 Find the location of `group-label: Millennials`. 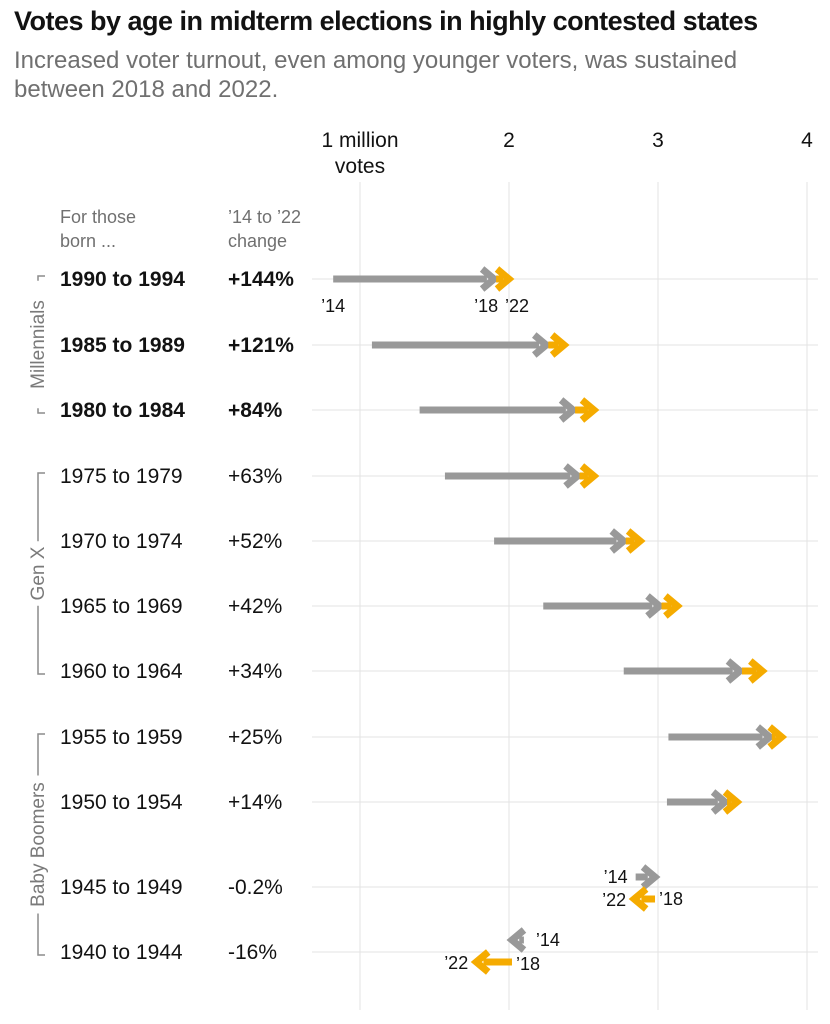

group-label: Millennials is located at coordinates (38, 344).